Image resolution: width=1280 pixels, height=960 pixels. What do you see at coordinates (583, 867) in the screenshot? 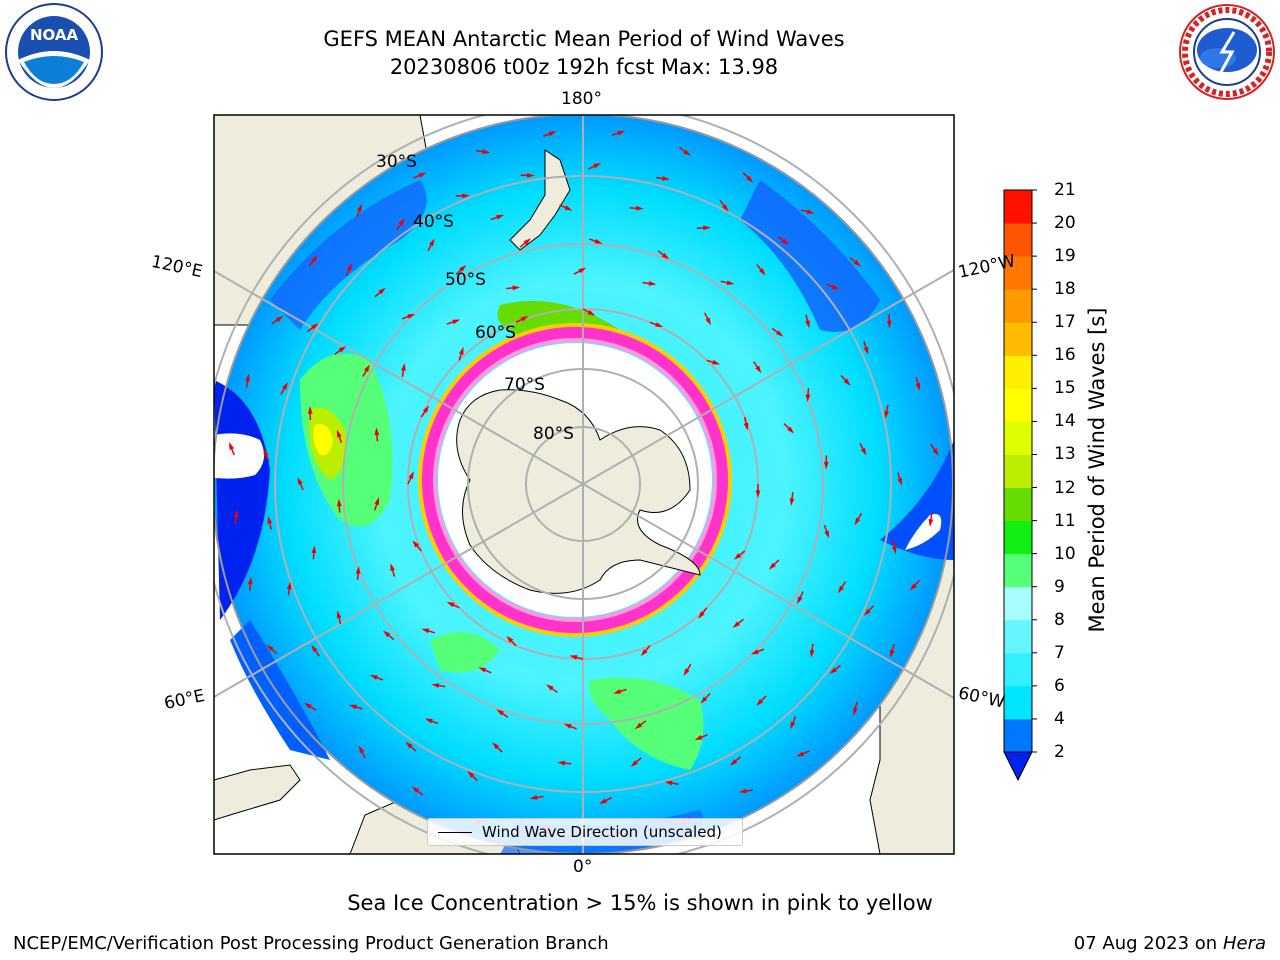
I see `lon-label-0: 0°` at bounding box center [583, 867].